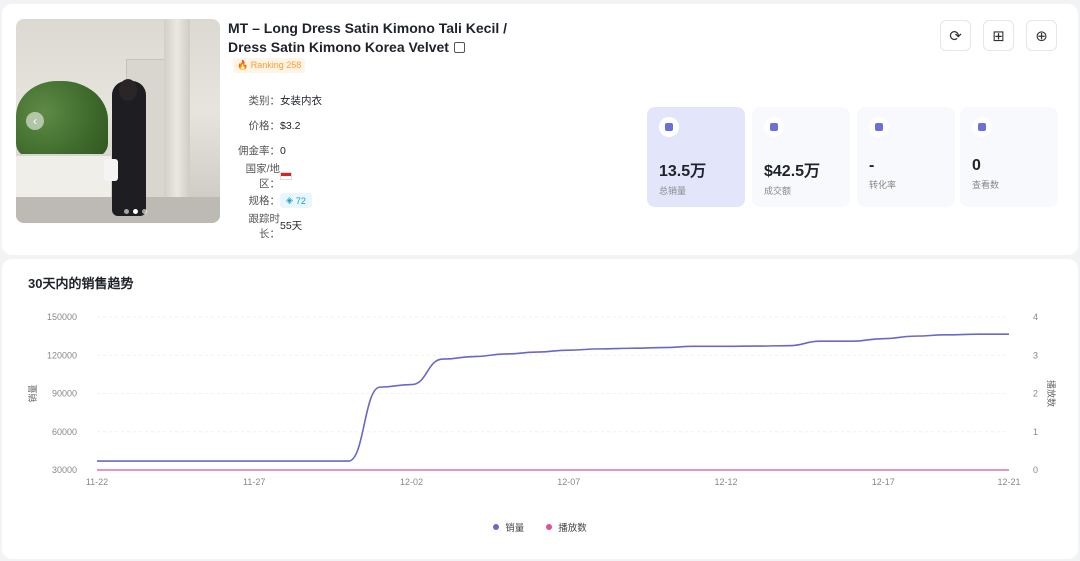 The width and height of the screenshot is (1080, 561). What do you see at coordinates (872, 165) in the screenshot?
I see `stat-value: -` at bounding box center [872, 165].